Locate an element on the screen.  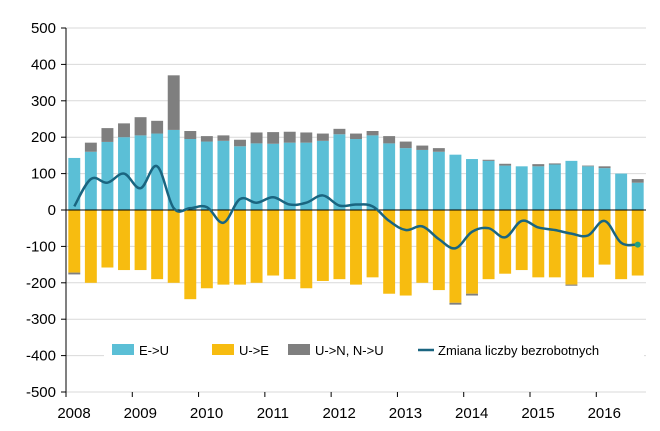
y-tick-label: 0 is located at coordinates (52, 210).